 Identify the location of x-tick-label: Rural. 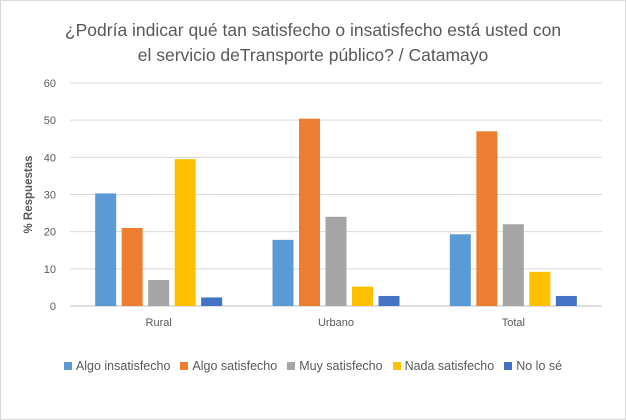
(159, 323).